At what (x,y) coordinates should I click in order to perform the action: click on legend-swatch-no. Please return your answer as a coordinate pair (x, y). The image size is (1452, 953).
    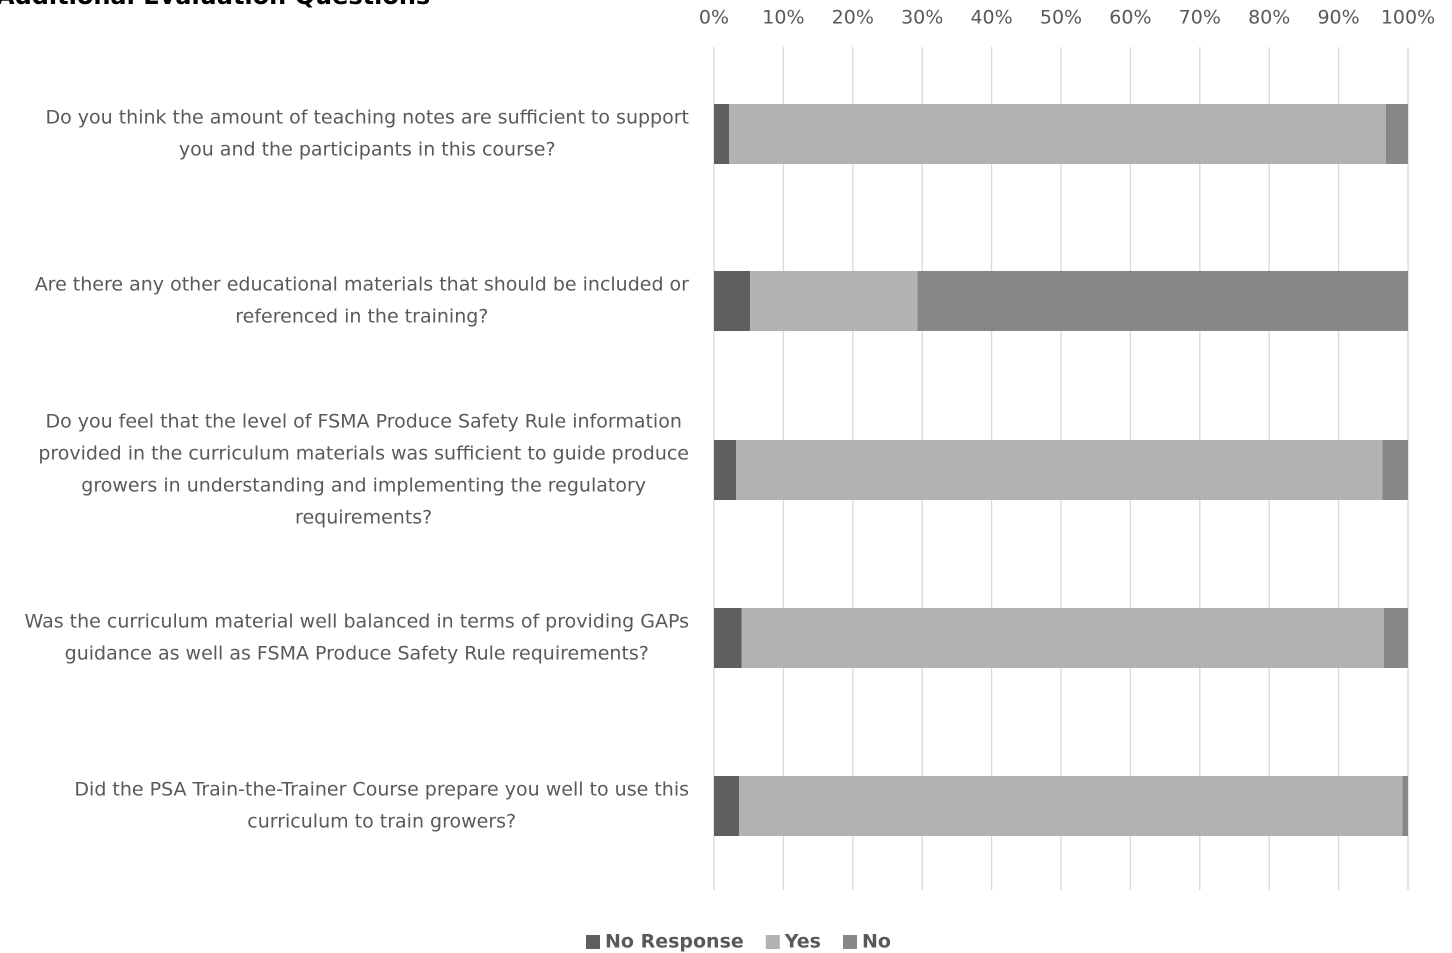
    Looking at the image, I should click on (850, 942).